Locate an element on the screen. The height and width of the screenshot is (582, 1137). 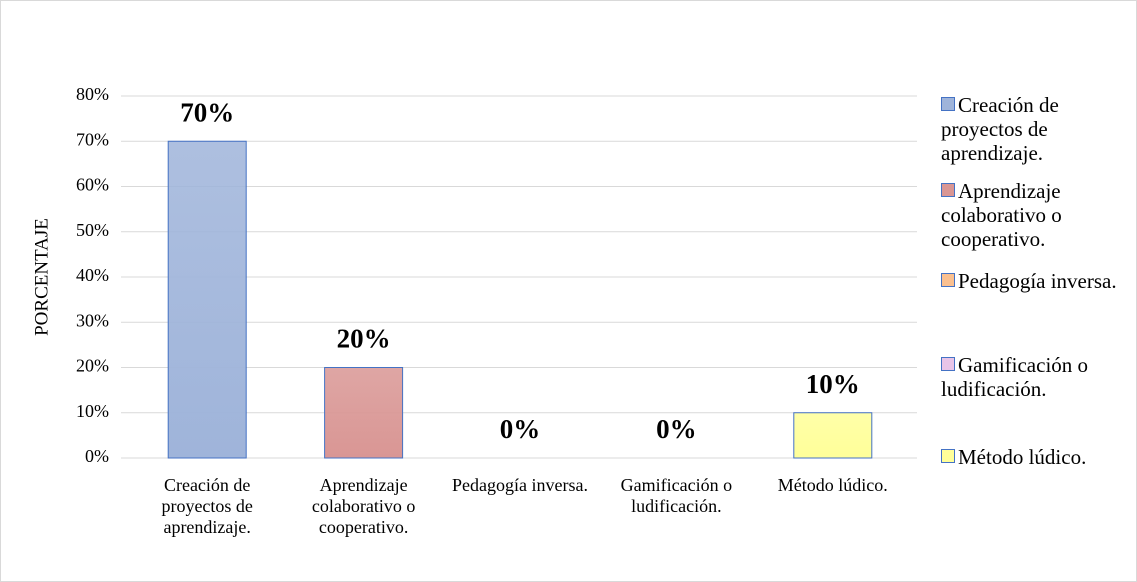
legend-label: Método lúdico. is located at coordinates (1022, 457).